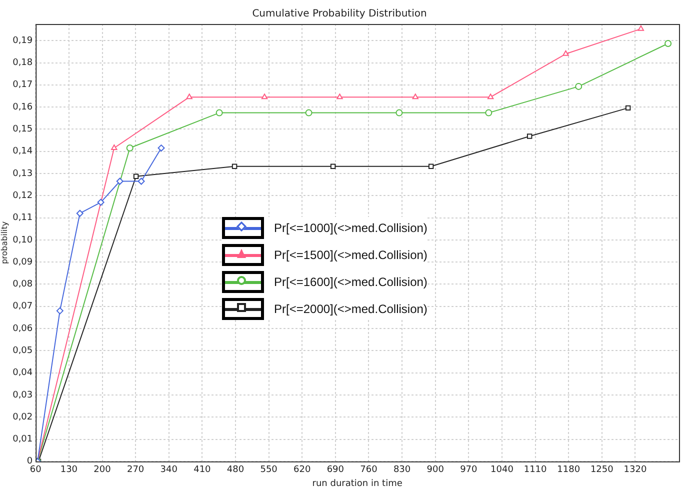  I want to click on y-tick-label: 0,05, so click(22, 351).